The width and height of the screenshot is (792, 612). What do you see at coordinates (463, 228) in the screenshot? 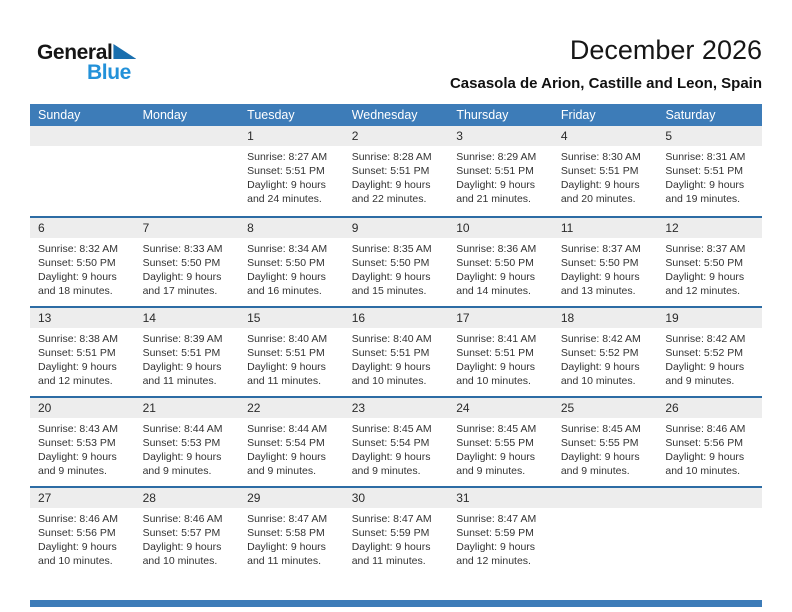
I see `day-number: 10` at bounding box center [463, 228].